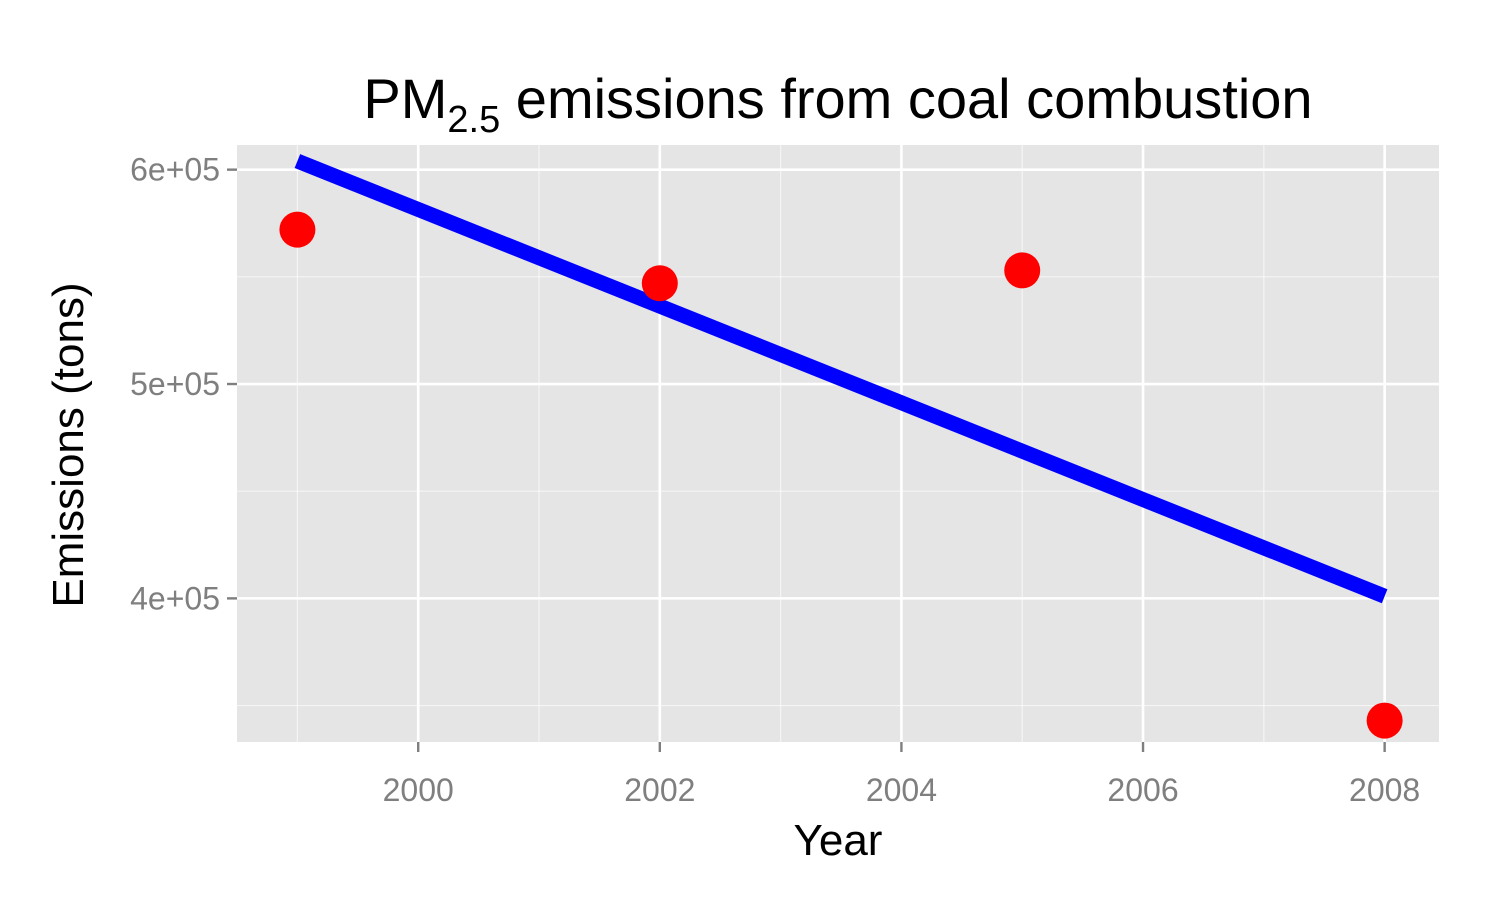 The height and width of the screenshot is (900, 1500). I want to click on x-axis-title: Year, so click(838, 840).